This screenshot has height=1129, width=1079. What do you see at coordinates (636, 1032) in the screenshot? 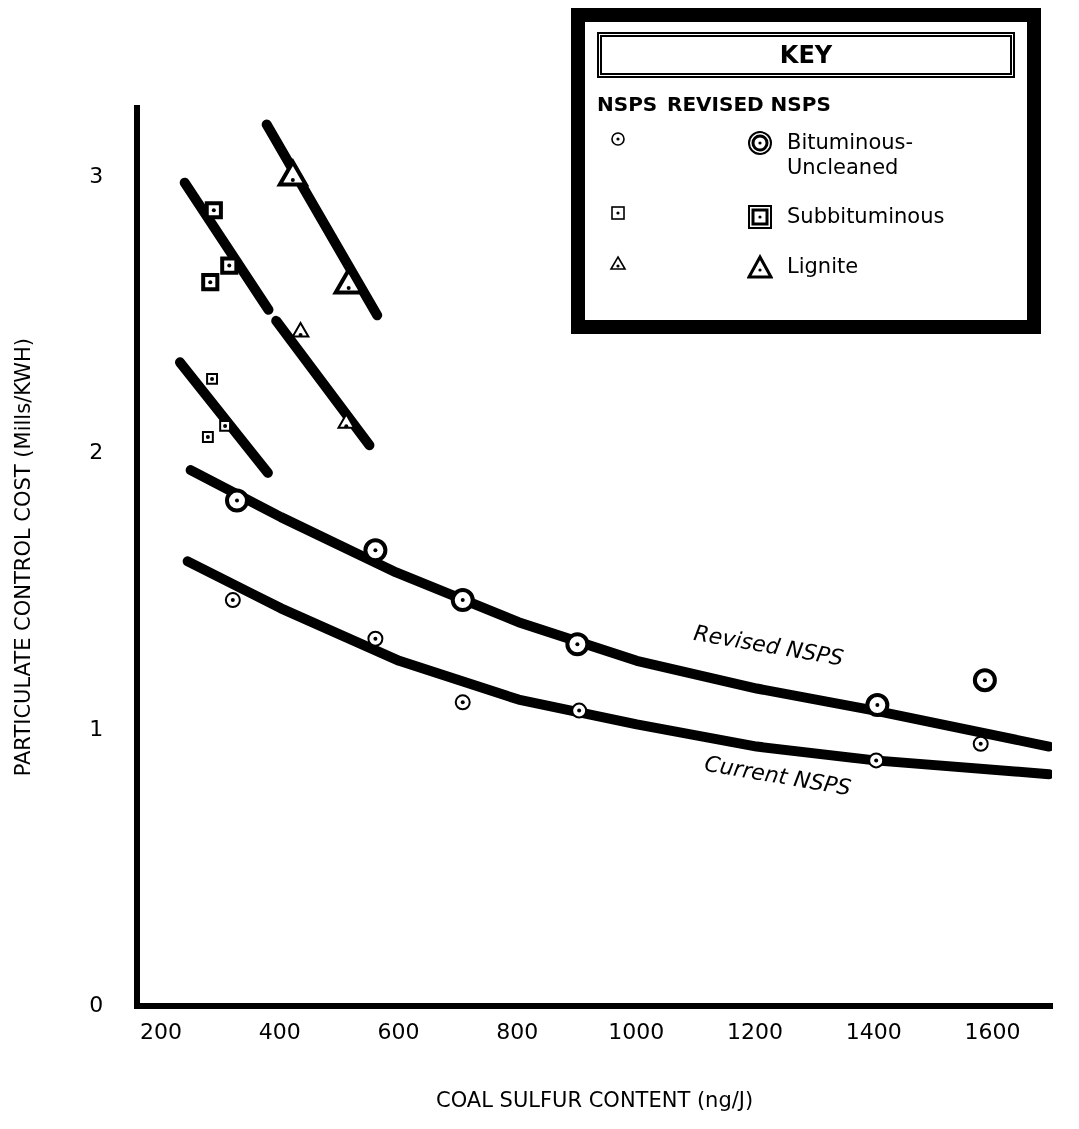
I see `x-tick-label: 1000` at bounding box center [636, 1032].